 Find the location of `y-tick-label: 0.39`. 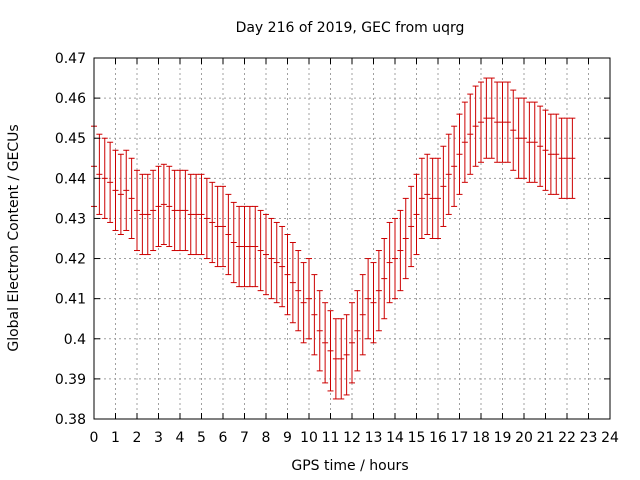

y-tick-label: 0.39 is located at coordinates (70, 380).